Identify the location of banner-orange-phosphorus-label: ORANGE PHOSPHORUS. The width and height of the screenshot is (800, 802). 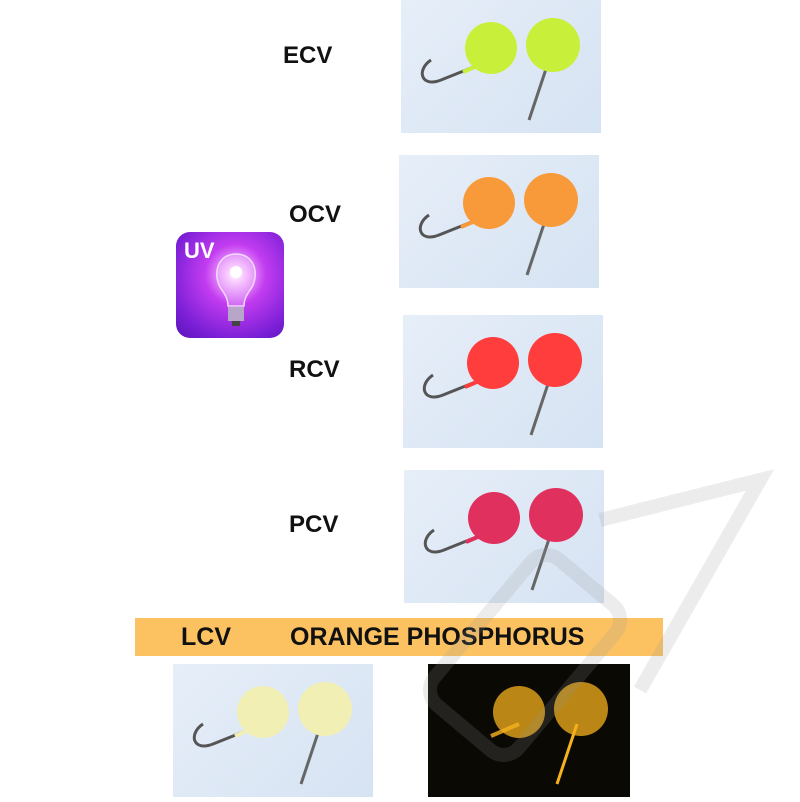
(437, 637).